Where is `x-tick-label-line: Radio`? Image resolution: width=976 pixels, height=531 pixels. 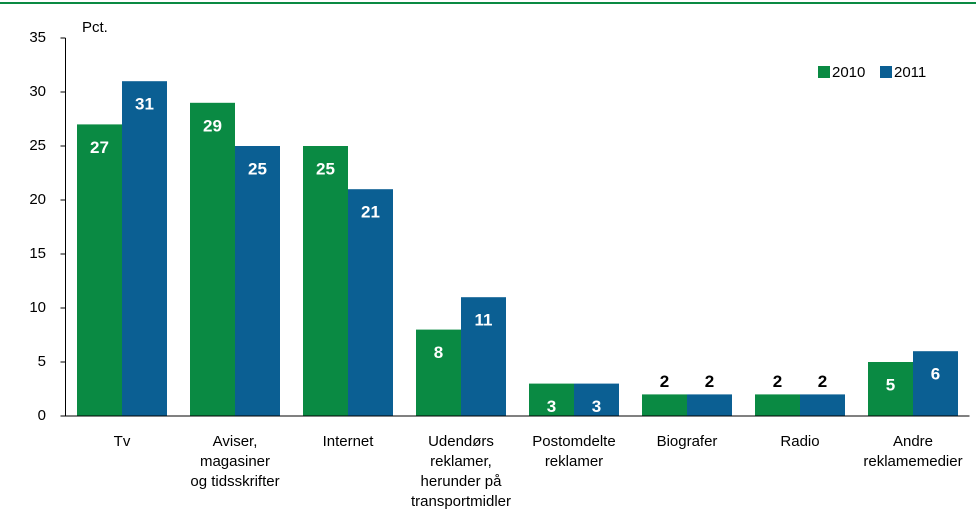
x-tick-label-line: Radio is located at coordinates (799, 441).